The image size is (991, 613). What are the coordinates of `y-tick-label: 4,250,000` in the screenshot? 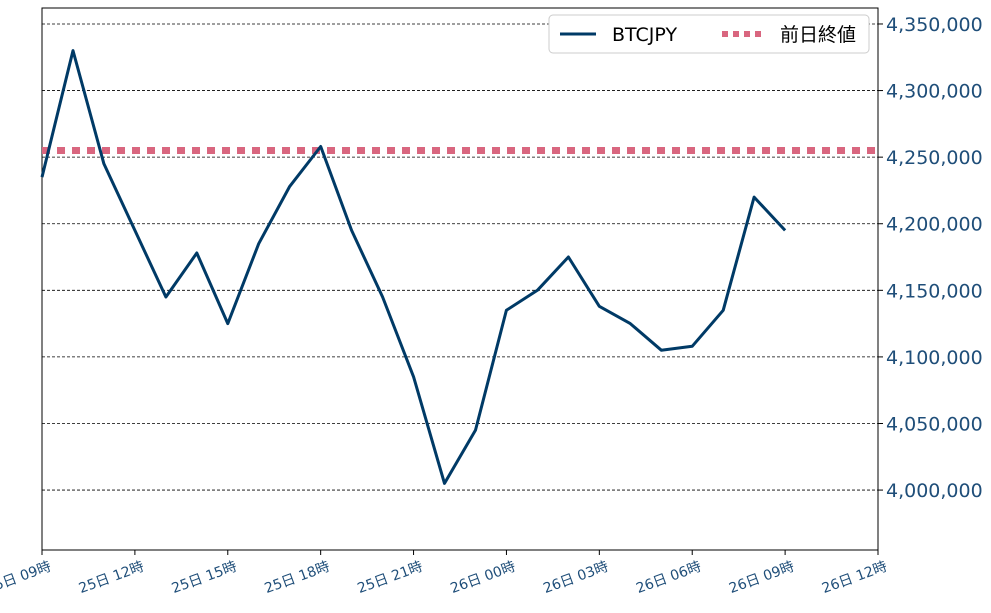 It's located at (934, 158).